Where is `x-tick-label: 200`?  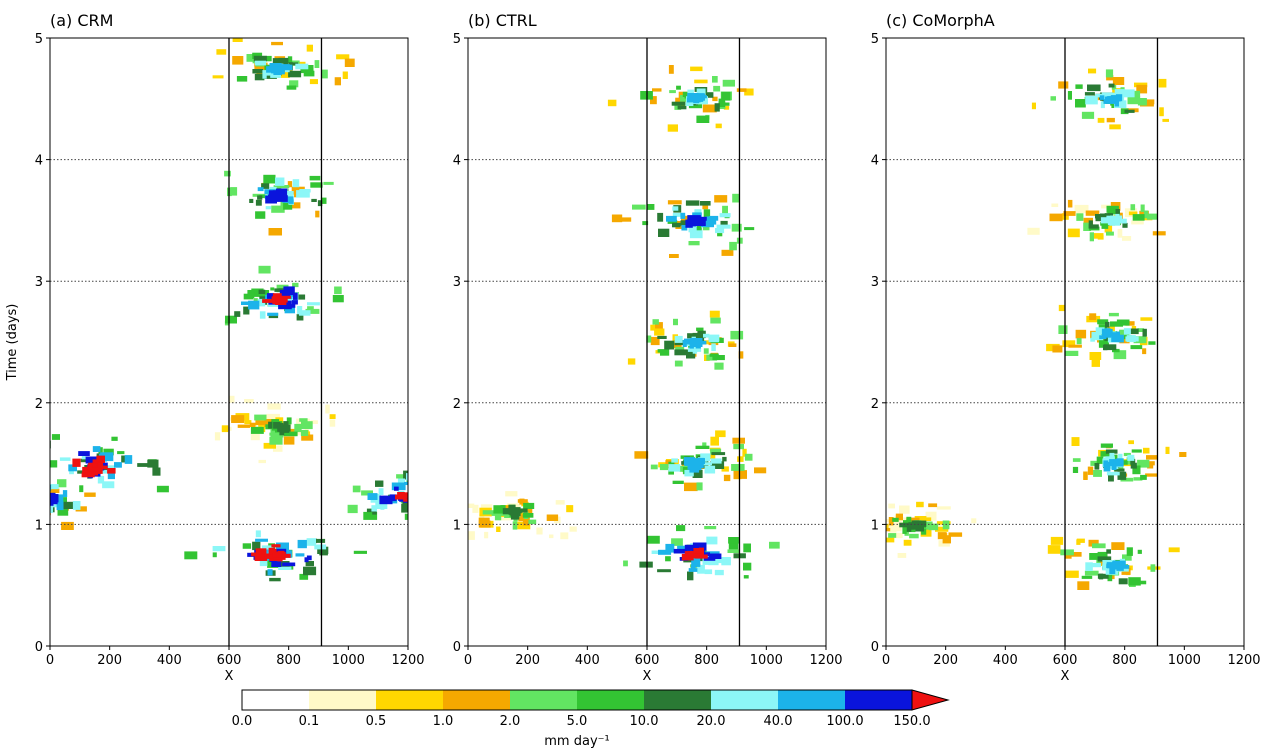
x-tick-label: 200 is located at coordinates (527, 660).